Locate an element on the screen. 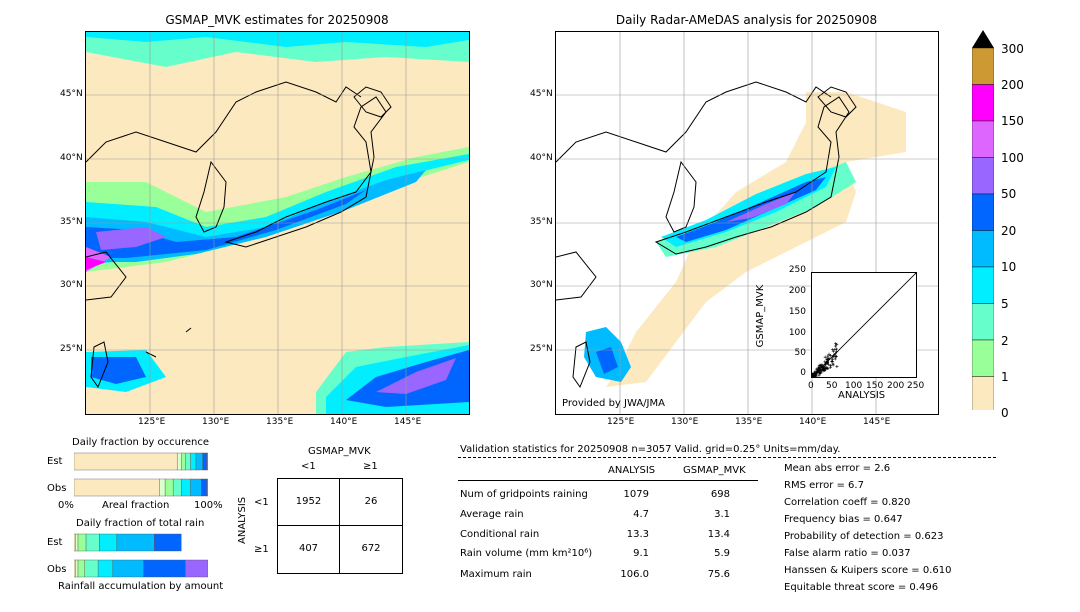  total-obs-label: Obs is located at coordinates (57, 569).